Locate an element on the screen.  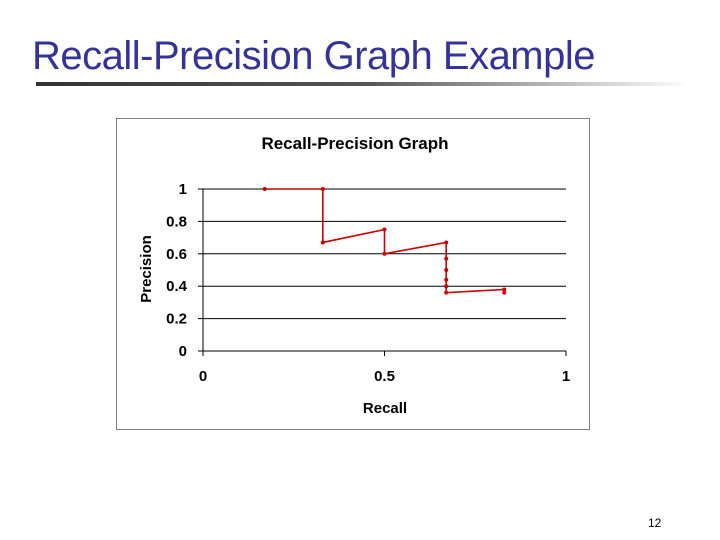
title-underline is located at coordinates (363, 84).